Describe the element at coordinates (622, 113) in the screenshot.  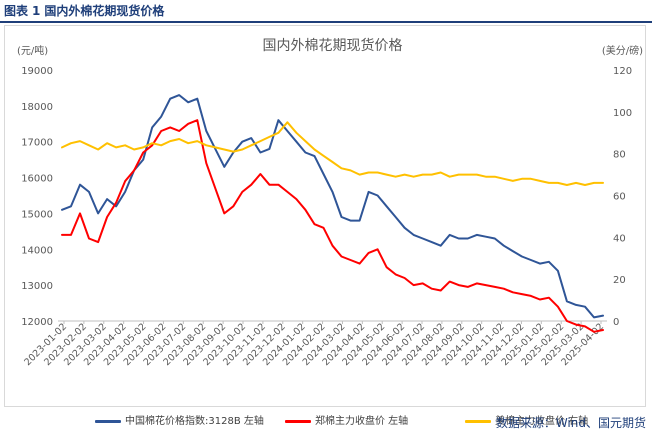
I see `right-axis-tick-label: 100` at that location.